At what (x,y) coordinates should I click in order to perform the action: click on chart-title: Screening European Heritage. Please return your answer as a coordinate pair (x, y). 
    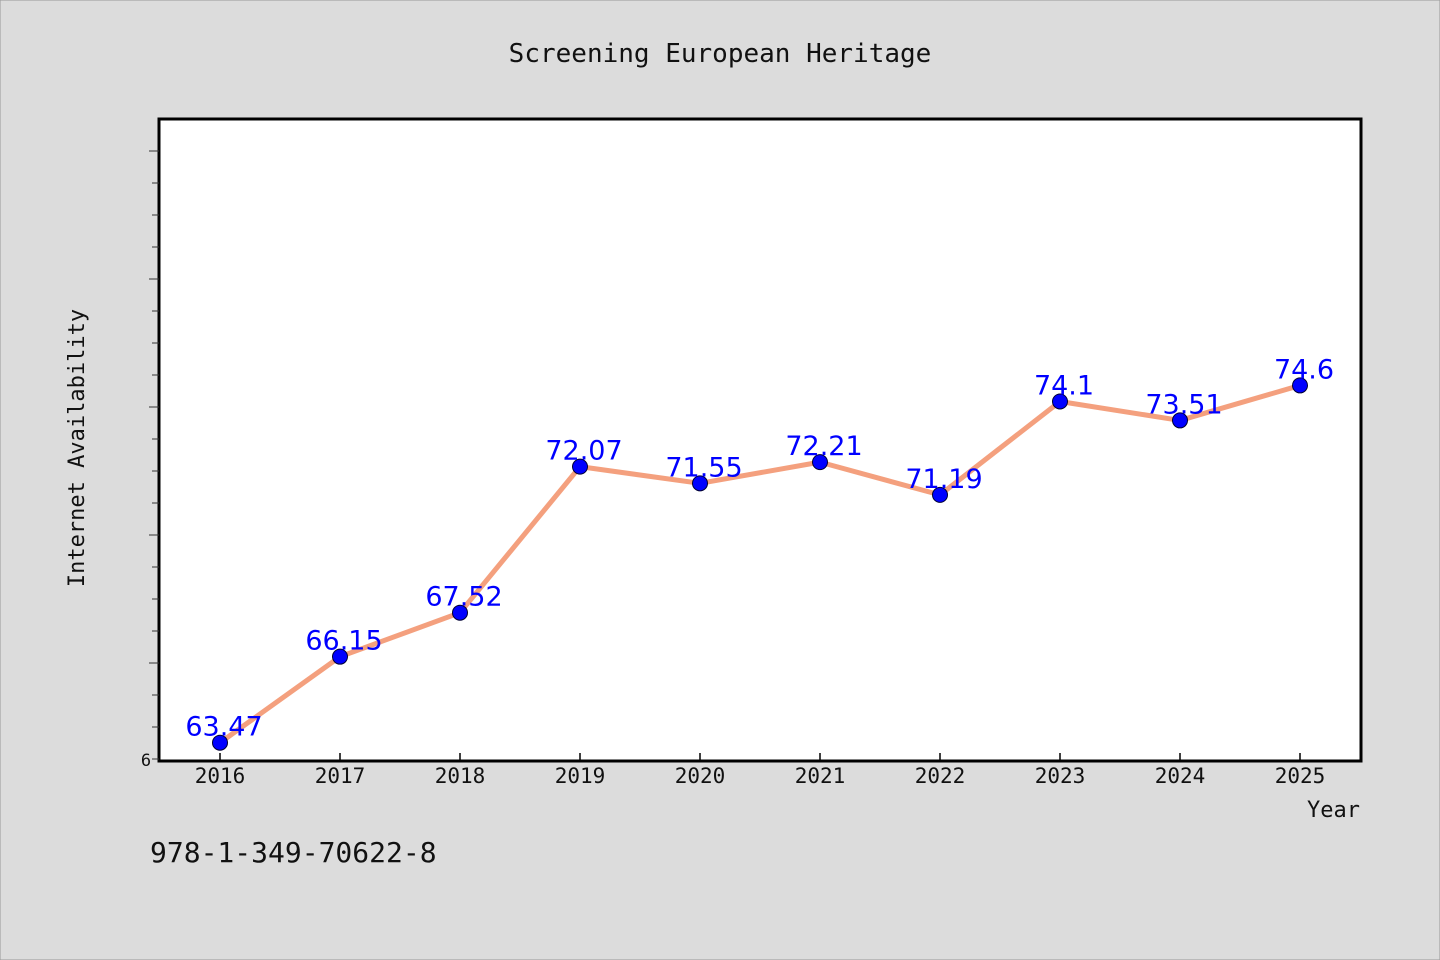
    Looking at the image, I should click on (720, 54).